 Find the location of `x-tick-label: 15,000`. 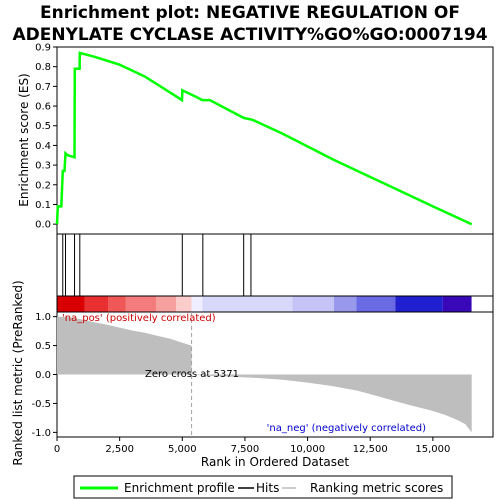

x-tick-label: 15,000 is located at coordinates (432, 449).